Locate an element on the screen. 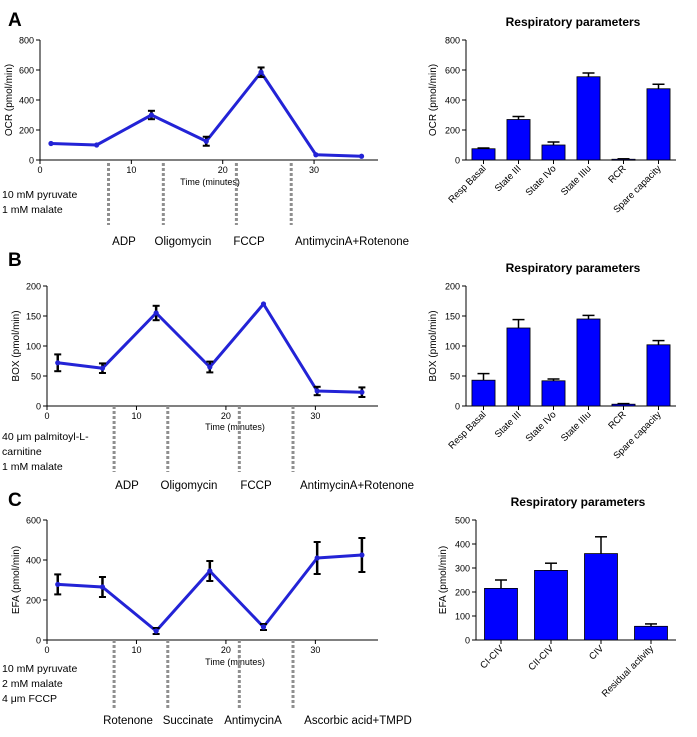 The image size is (697, 737). injection-label: Oligomycin is located at coordinates (183, 242).